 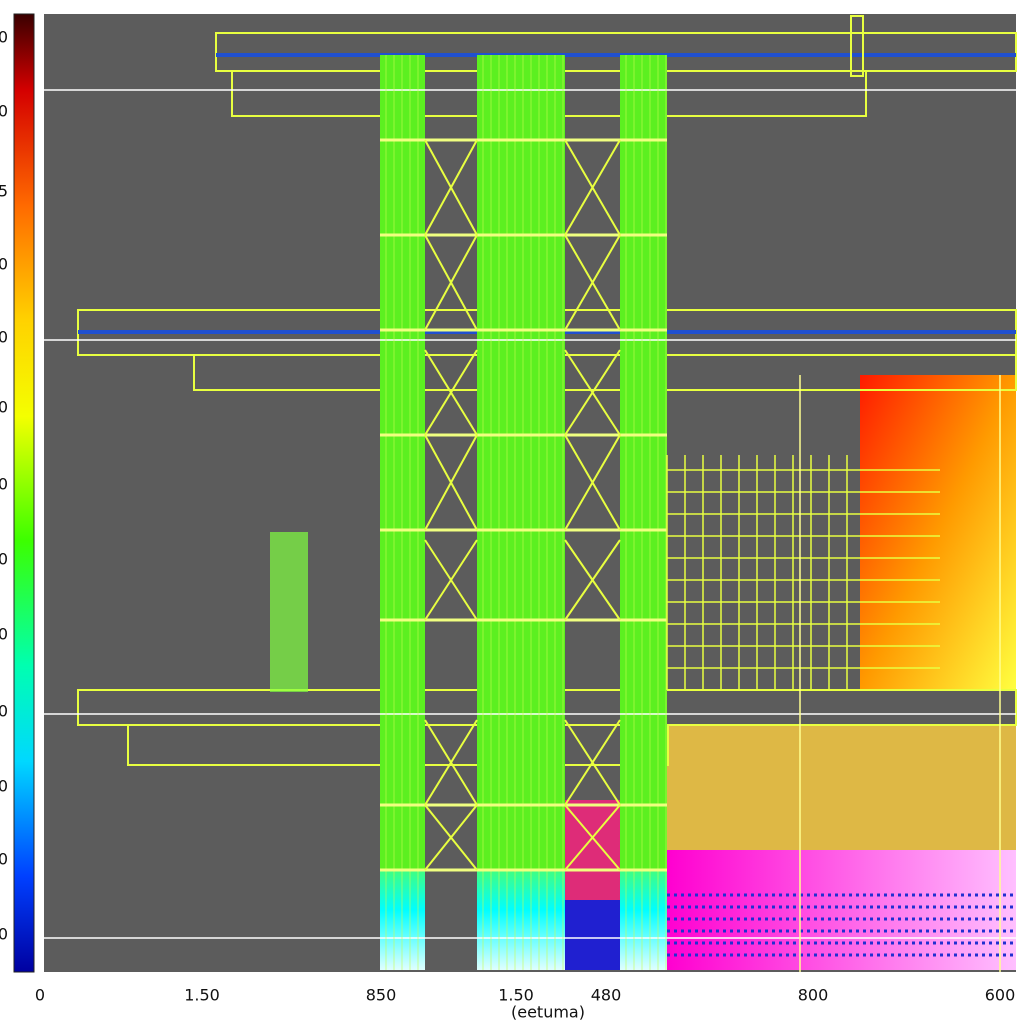 I want to click on x-tick-label: 800, so click(x=813, y=995).